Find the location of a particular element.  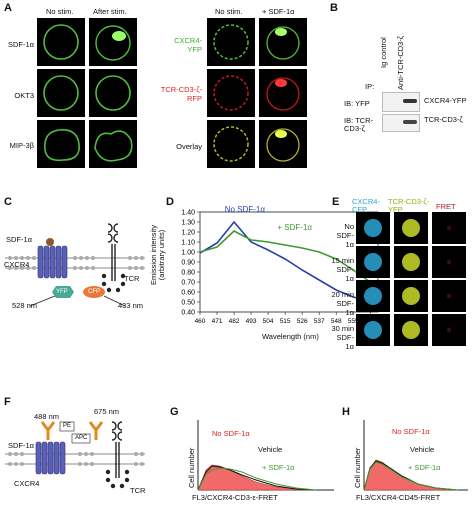

e-col-header-2: TCR-CD3-ζ-YFP is located at coordinates (409, 205).